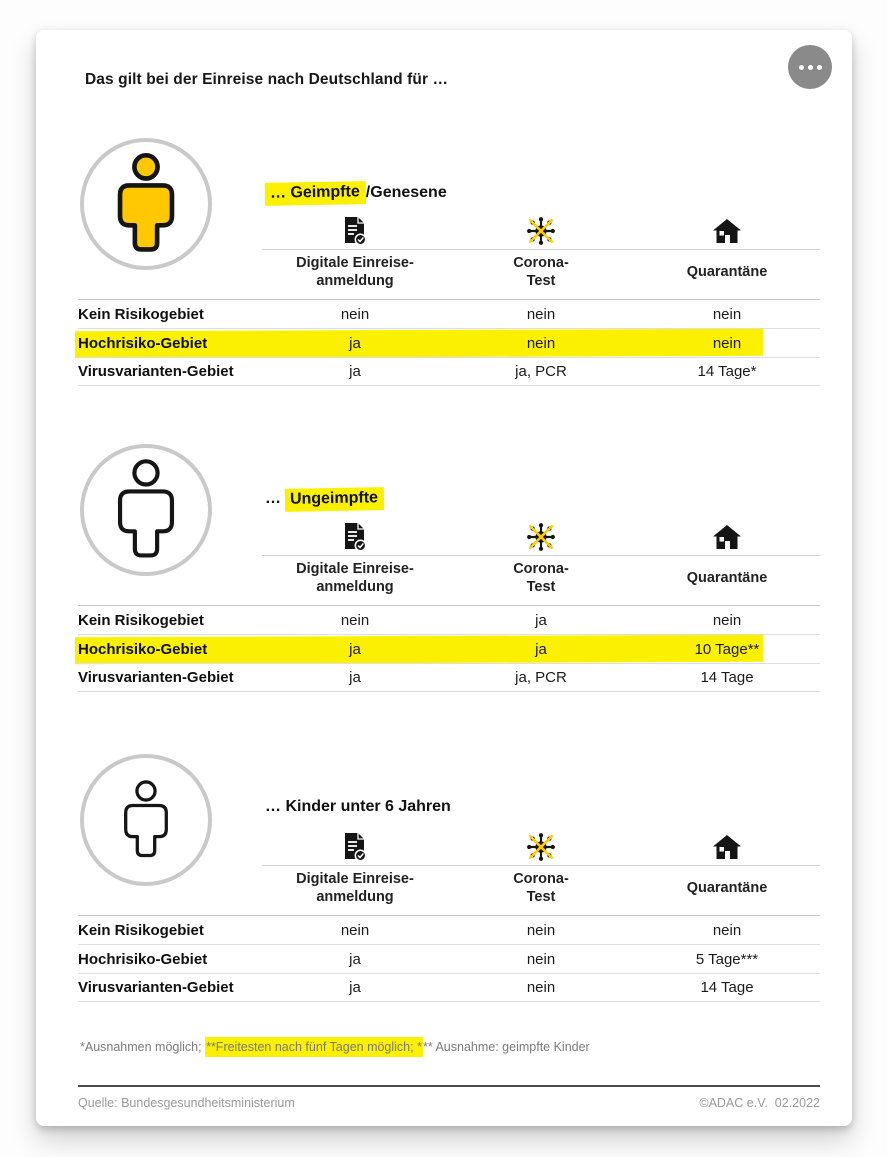 This screenshot has height=1157, width=887. What do you see at coordinates (727, 371) in the screenshot?
I see `cell-value: 14 Tage*` at bounding box center [727, 371].